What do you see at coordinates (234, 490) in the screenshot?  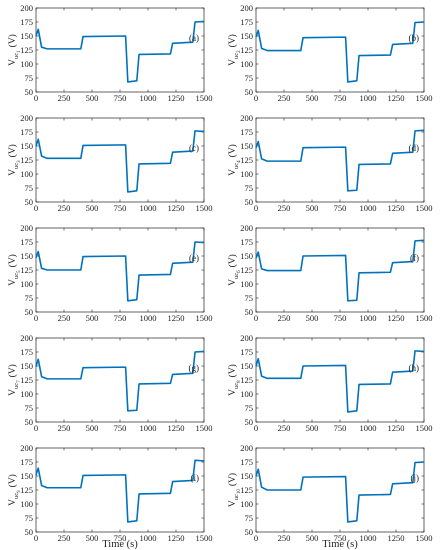 I see `y-axis-label: Vuc10 (V)` at bounding box center [234, 490].